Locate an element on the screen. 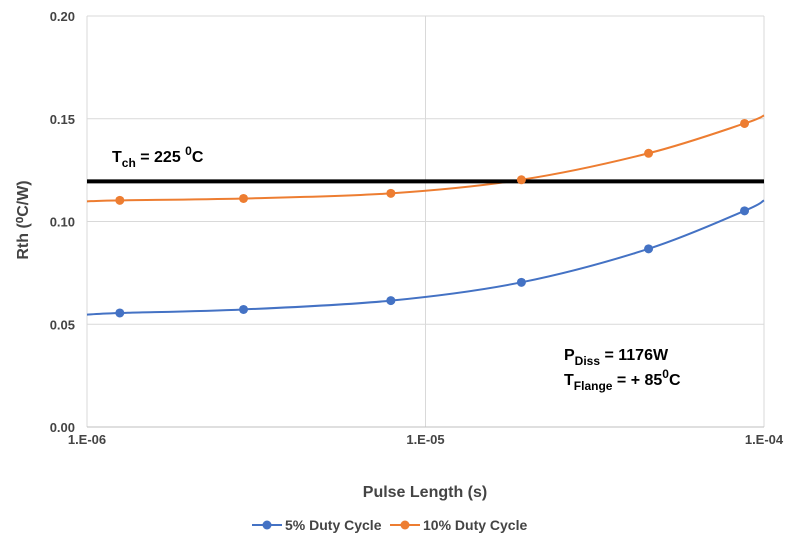 The height and width of the screenshot is (539, 788). y-tick-labels: 0.00 0.05 0.10 0.15 0.20 is located at coordinates (62, 222).